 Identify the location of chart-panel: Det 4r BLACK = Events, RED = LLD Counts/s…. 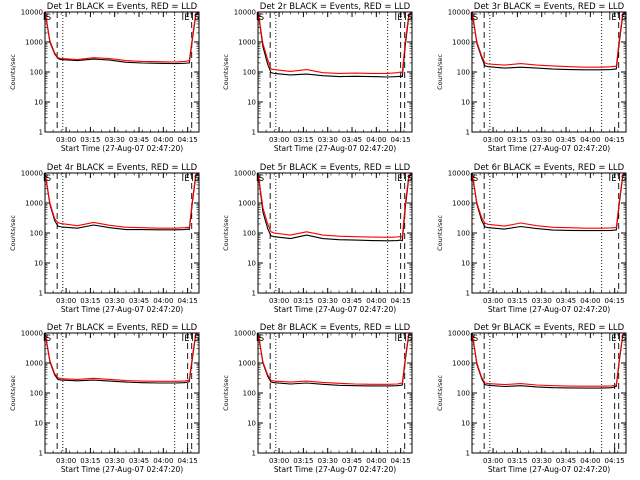
(104, 238).